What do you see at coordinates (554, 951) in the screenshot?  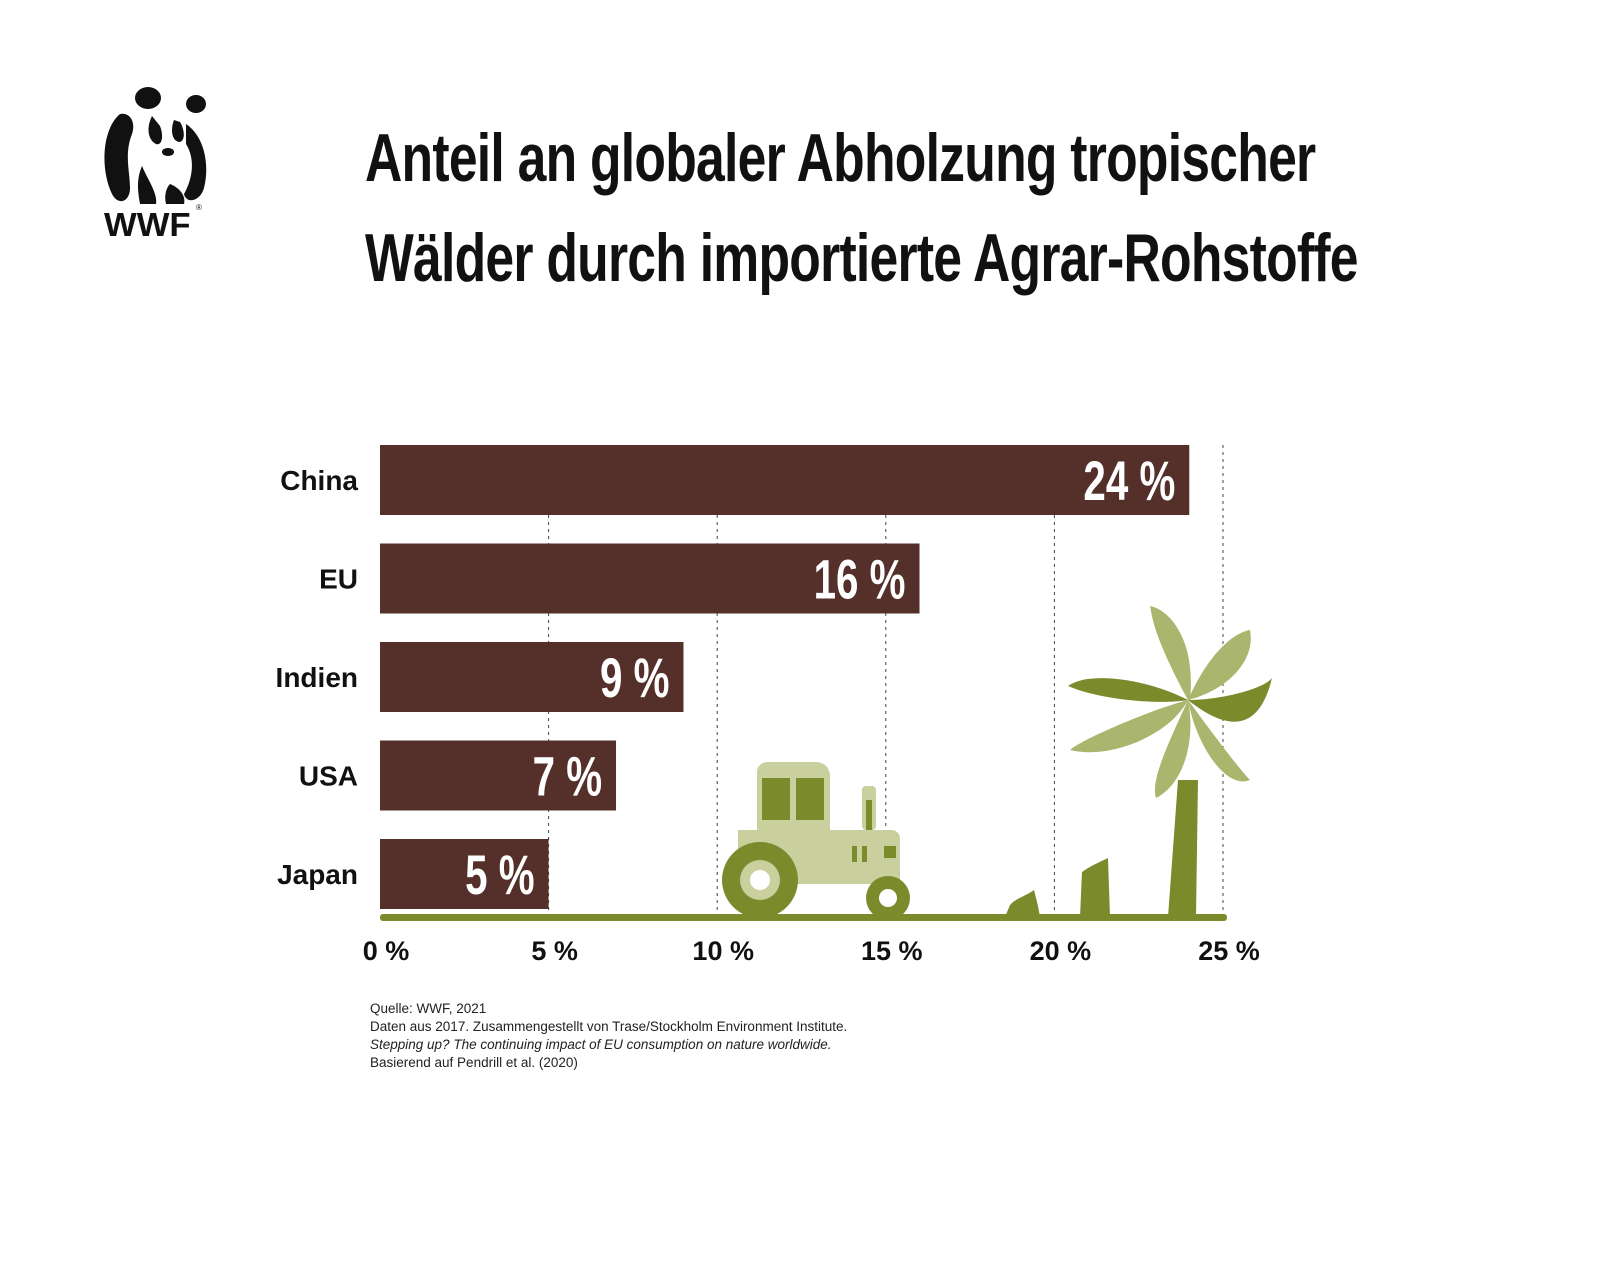 I see `x-tick-label: 5 %` at bounding box center [554, 951].